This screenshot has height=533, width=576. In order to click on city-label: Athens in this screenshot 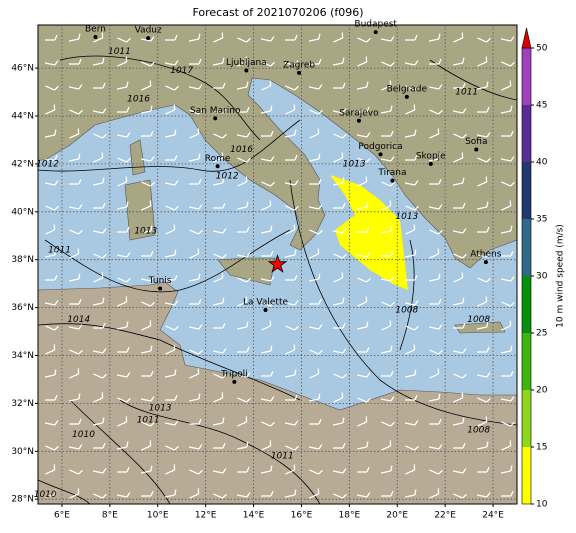, I will do `click(485, 255)`.